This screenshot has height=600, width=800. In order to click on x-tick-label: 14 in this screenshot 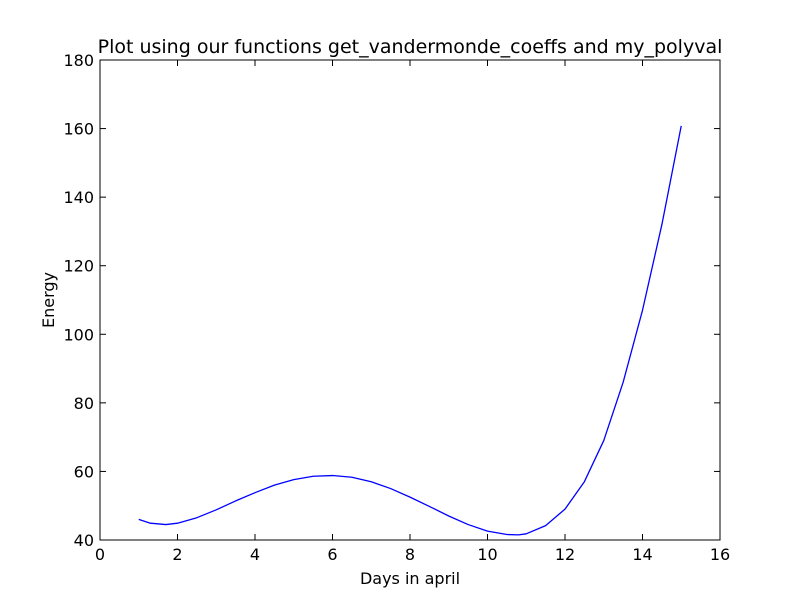, I will do `click(642, 554)`.